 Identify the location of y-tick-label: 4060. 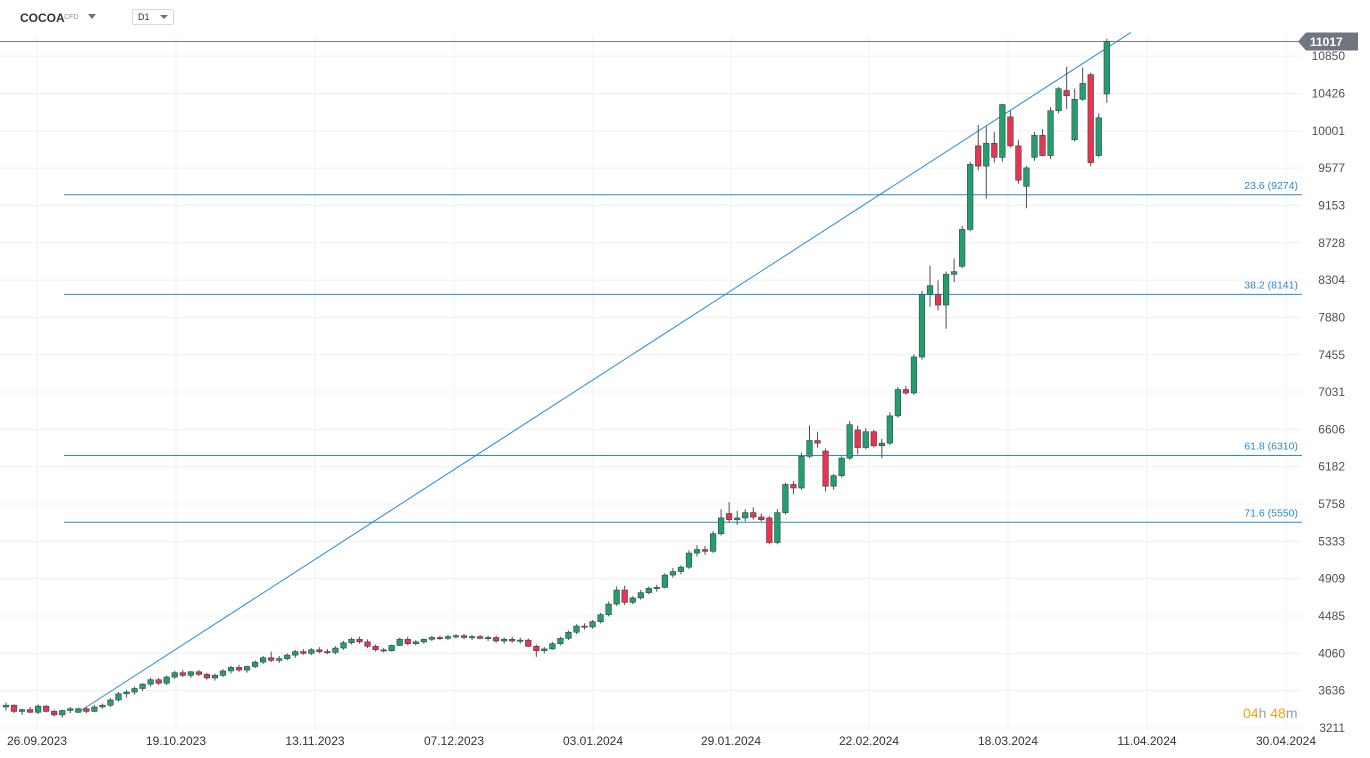
(1331, 653).